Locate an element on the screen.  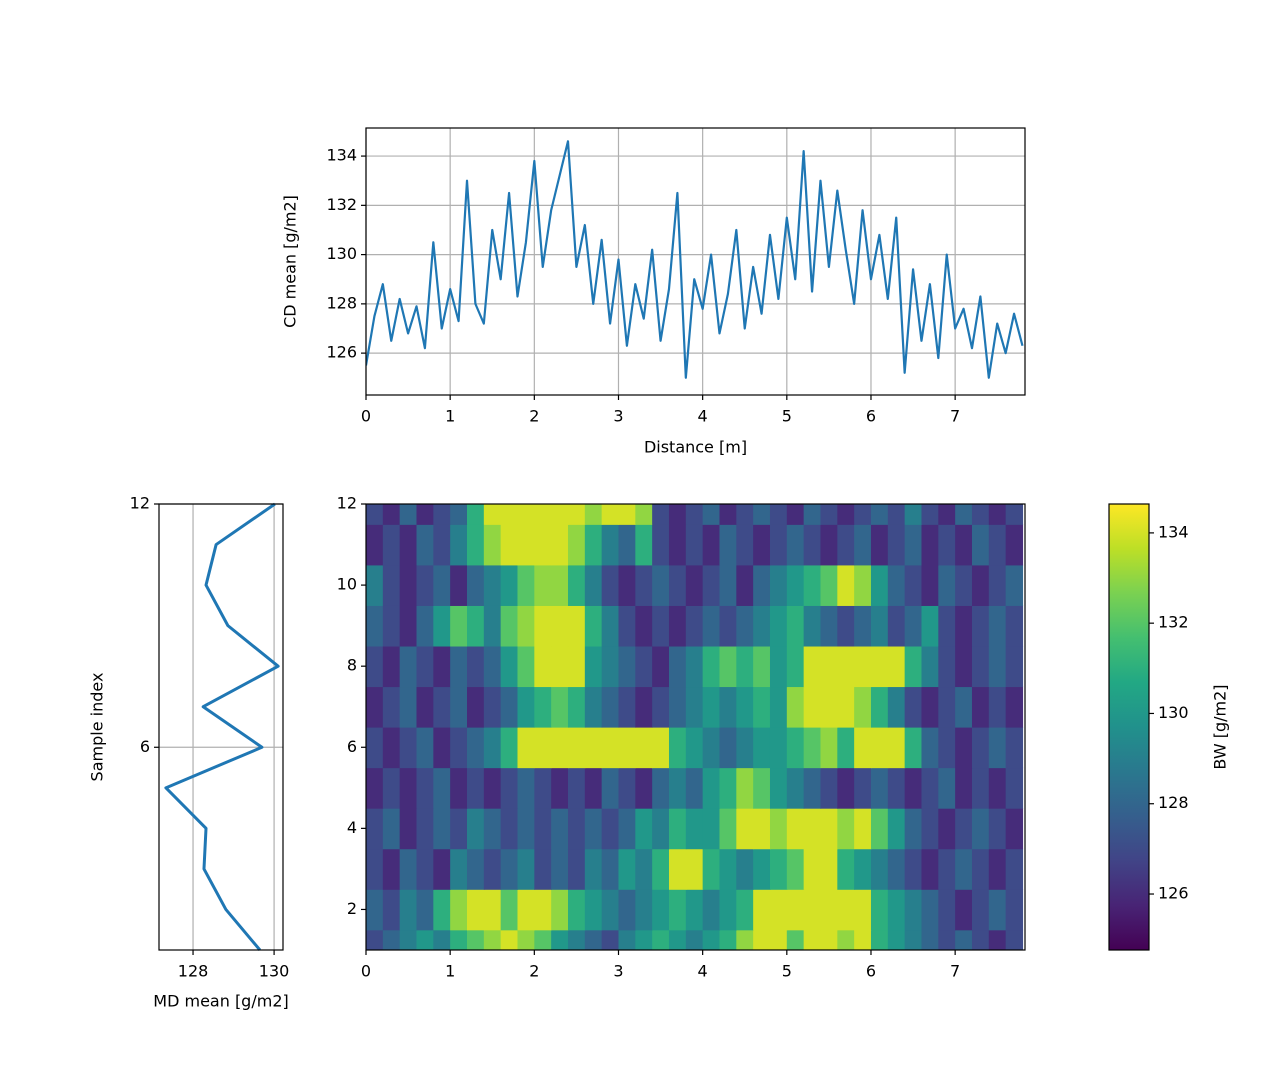
data-line is located at coordinates (695, 259).